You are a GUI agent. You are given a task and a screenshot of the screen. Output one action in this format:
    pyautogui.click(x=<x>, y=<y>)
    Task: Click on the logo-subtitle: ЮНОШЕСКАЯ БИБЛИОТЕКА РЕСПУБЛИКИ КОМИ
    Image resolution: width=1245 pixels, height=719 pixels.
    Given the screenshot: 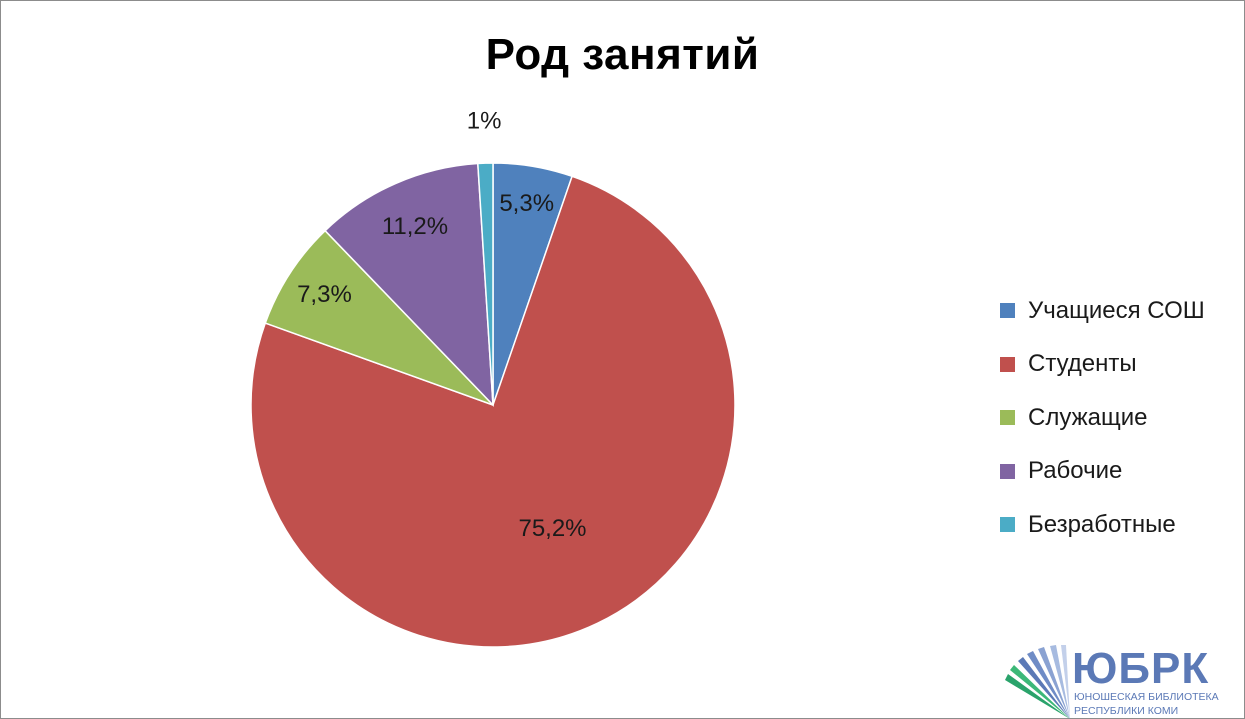 What is the action you would take?
    pyautogui.click(x=1159, y=704)
    